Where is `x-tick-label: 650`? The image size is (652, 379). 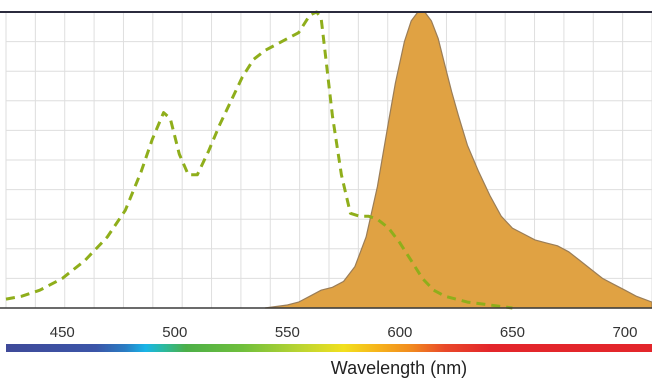
x-tick-label: 650 is located at coordinates (512, 332).